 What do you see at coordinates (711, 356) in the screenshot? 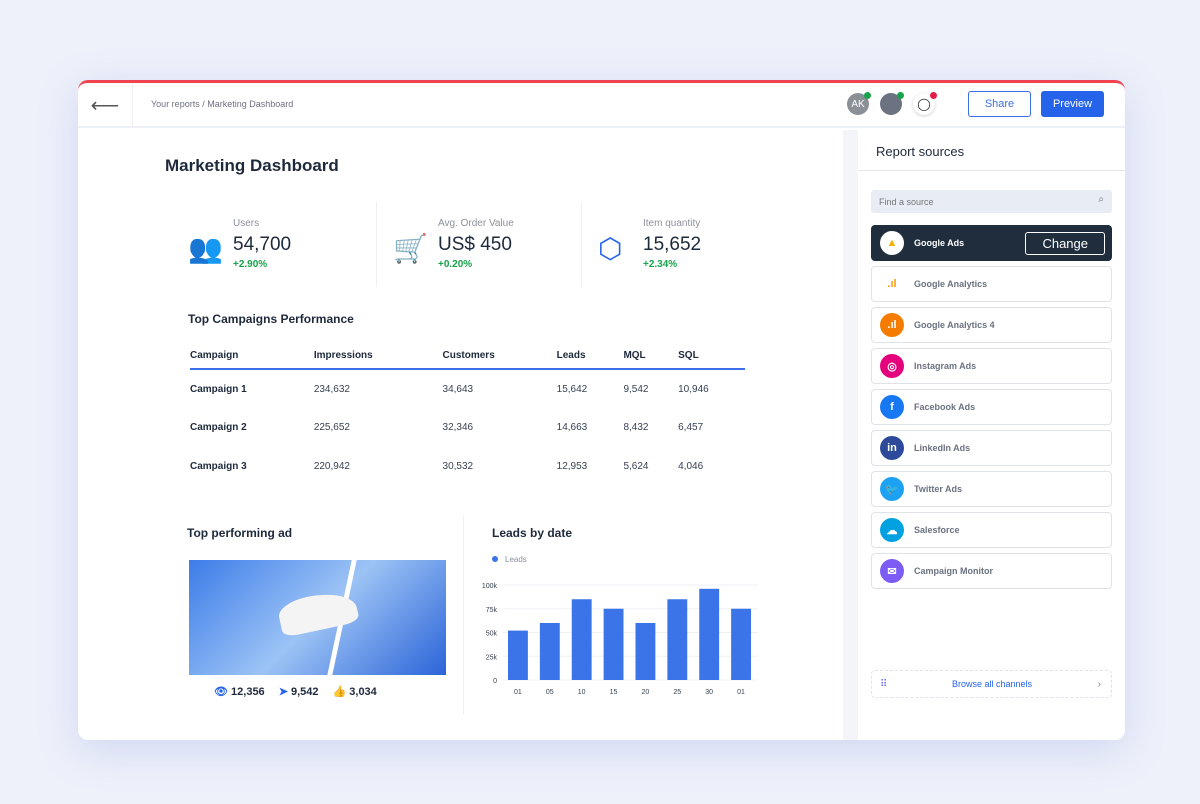
I see `column-header: SQL` at bounding box center [711, 356].